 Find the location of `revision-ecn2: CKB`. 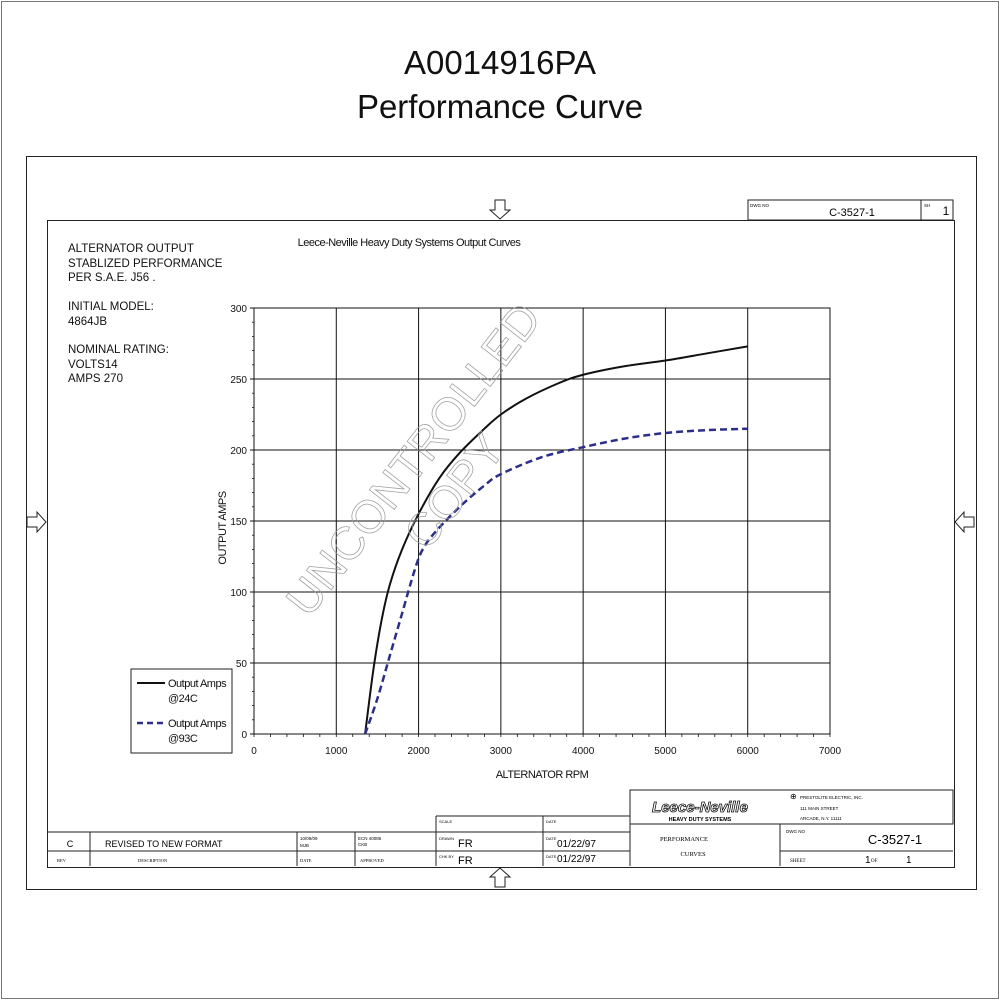

revision-ecn2: CKB is located at coordinates (362, 844).